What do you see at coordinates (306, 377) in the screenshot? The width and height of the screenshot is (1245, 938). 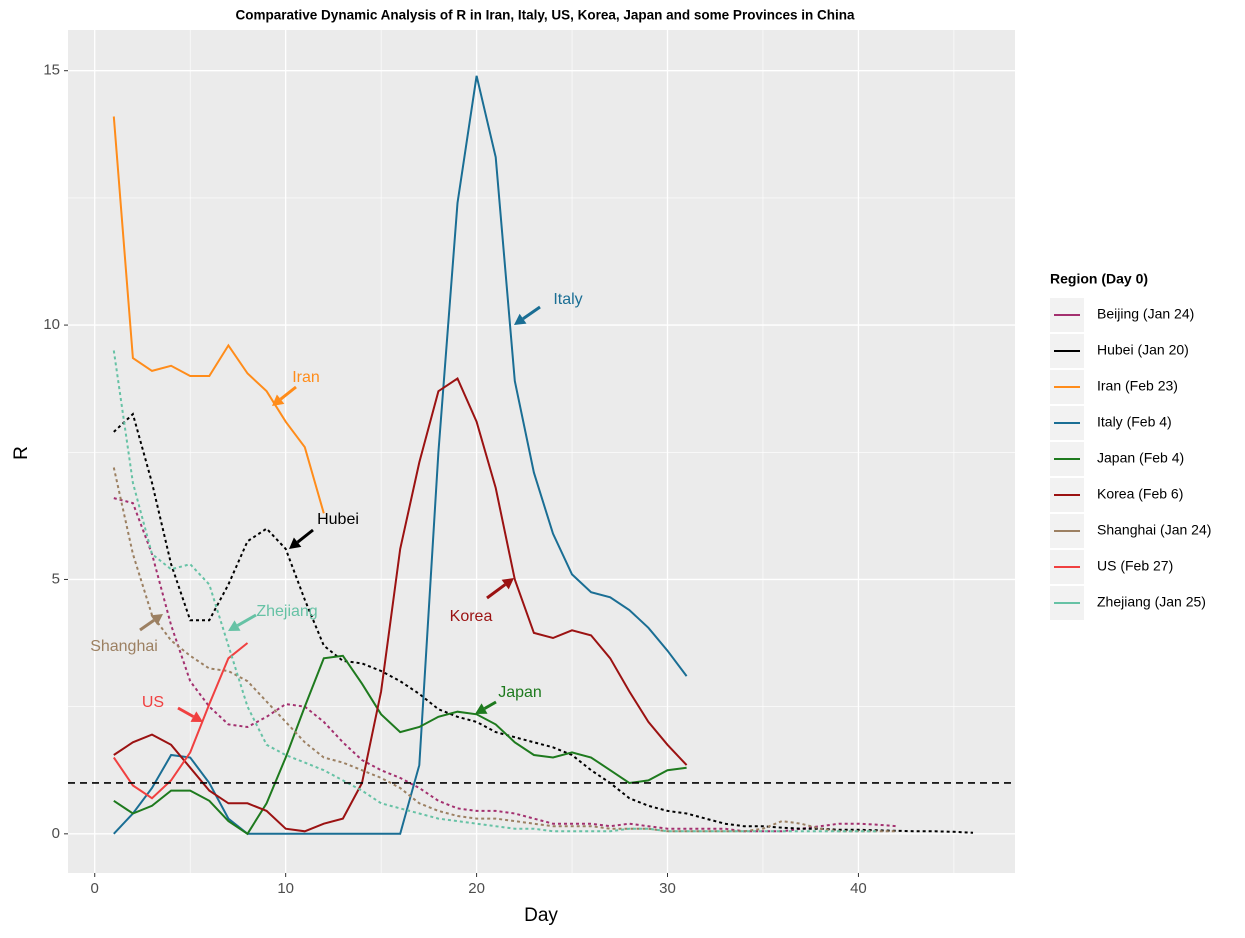 I see `annotation-label: Iran` at bounding box center [306, 377].